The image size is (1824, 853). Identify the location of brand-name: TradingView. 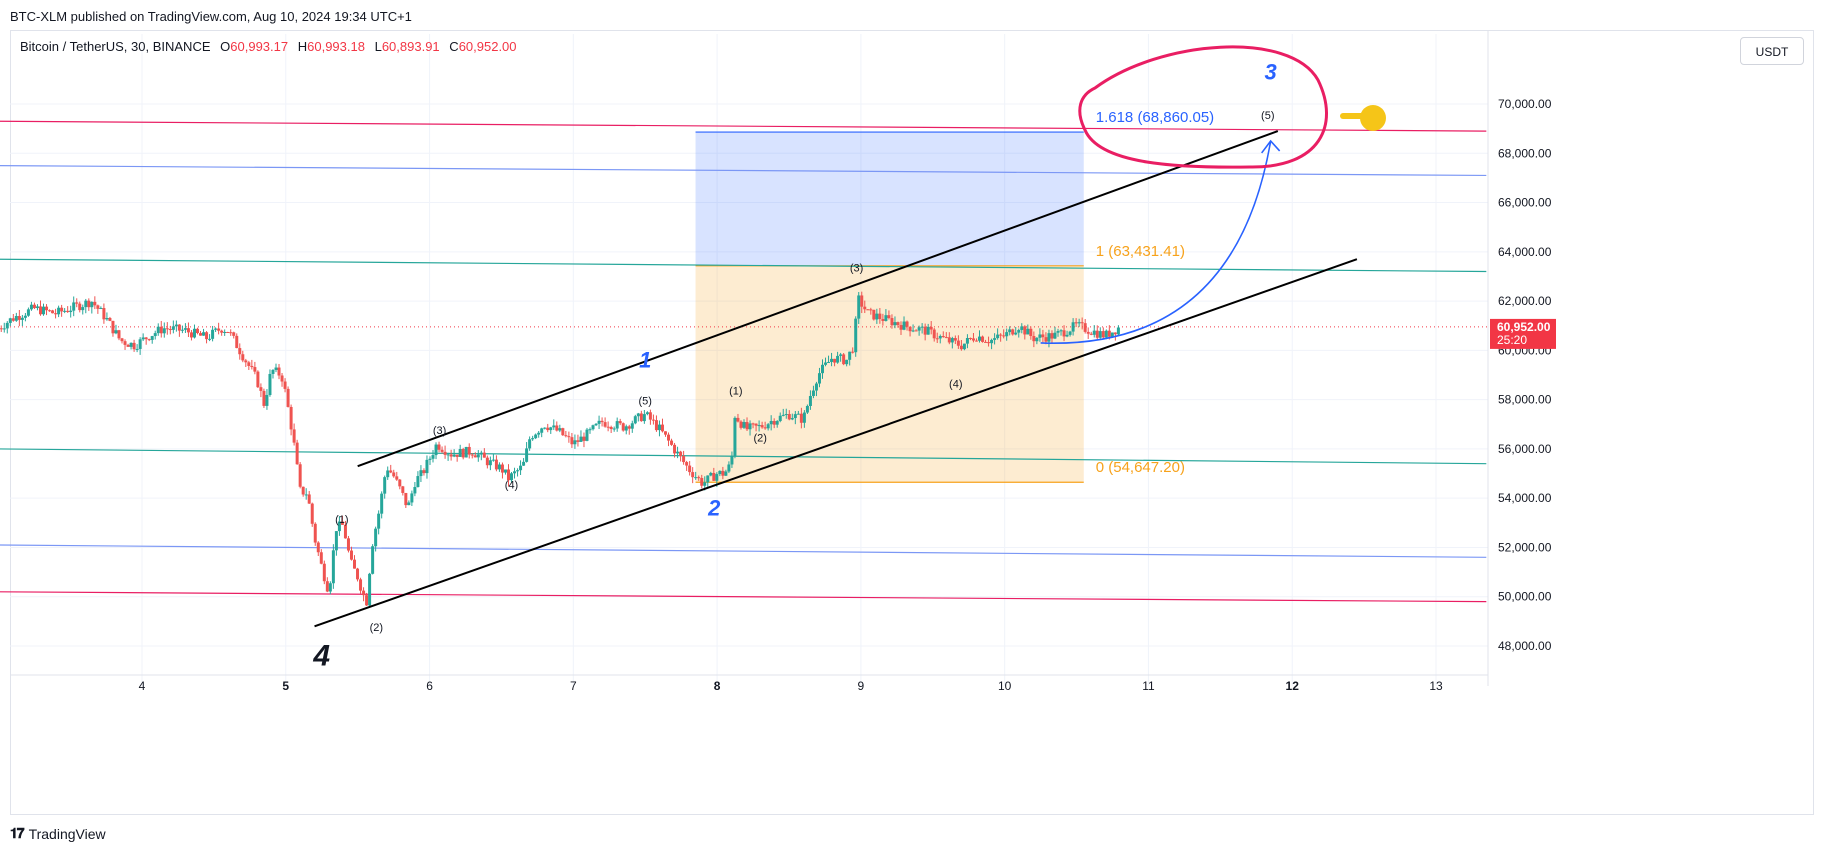
(67, 834).